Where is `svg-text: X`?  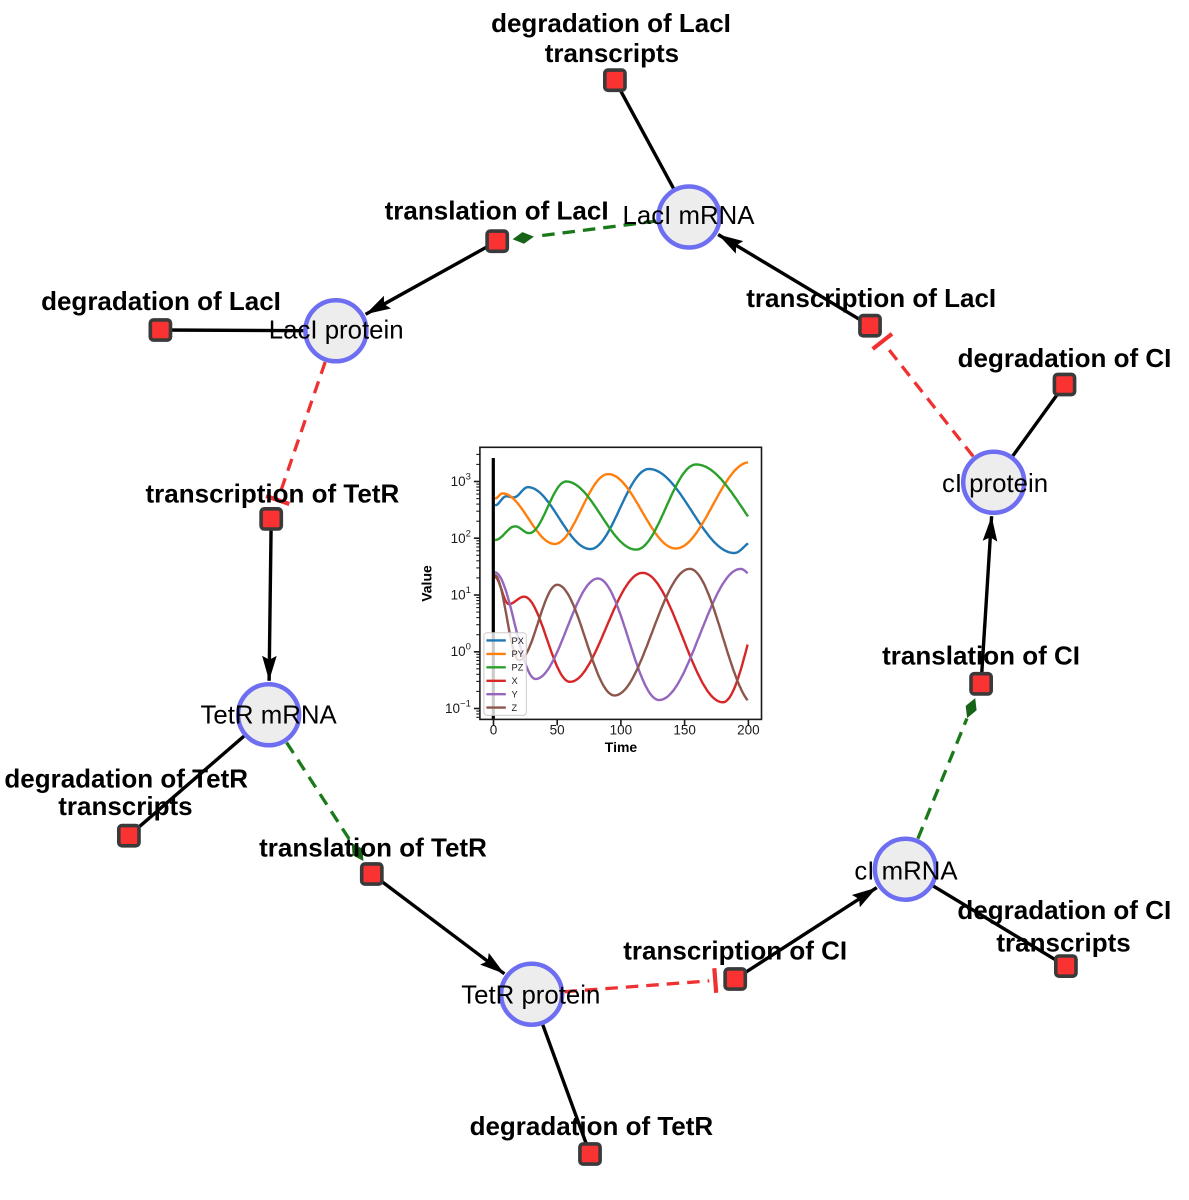 svg-text: X is located at coordinates (515, 681).